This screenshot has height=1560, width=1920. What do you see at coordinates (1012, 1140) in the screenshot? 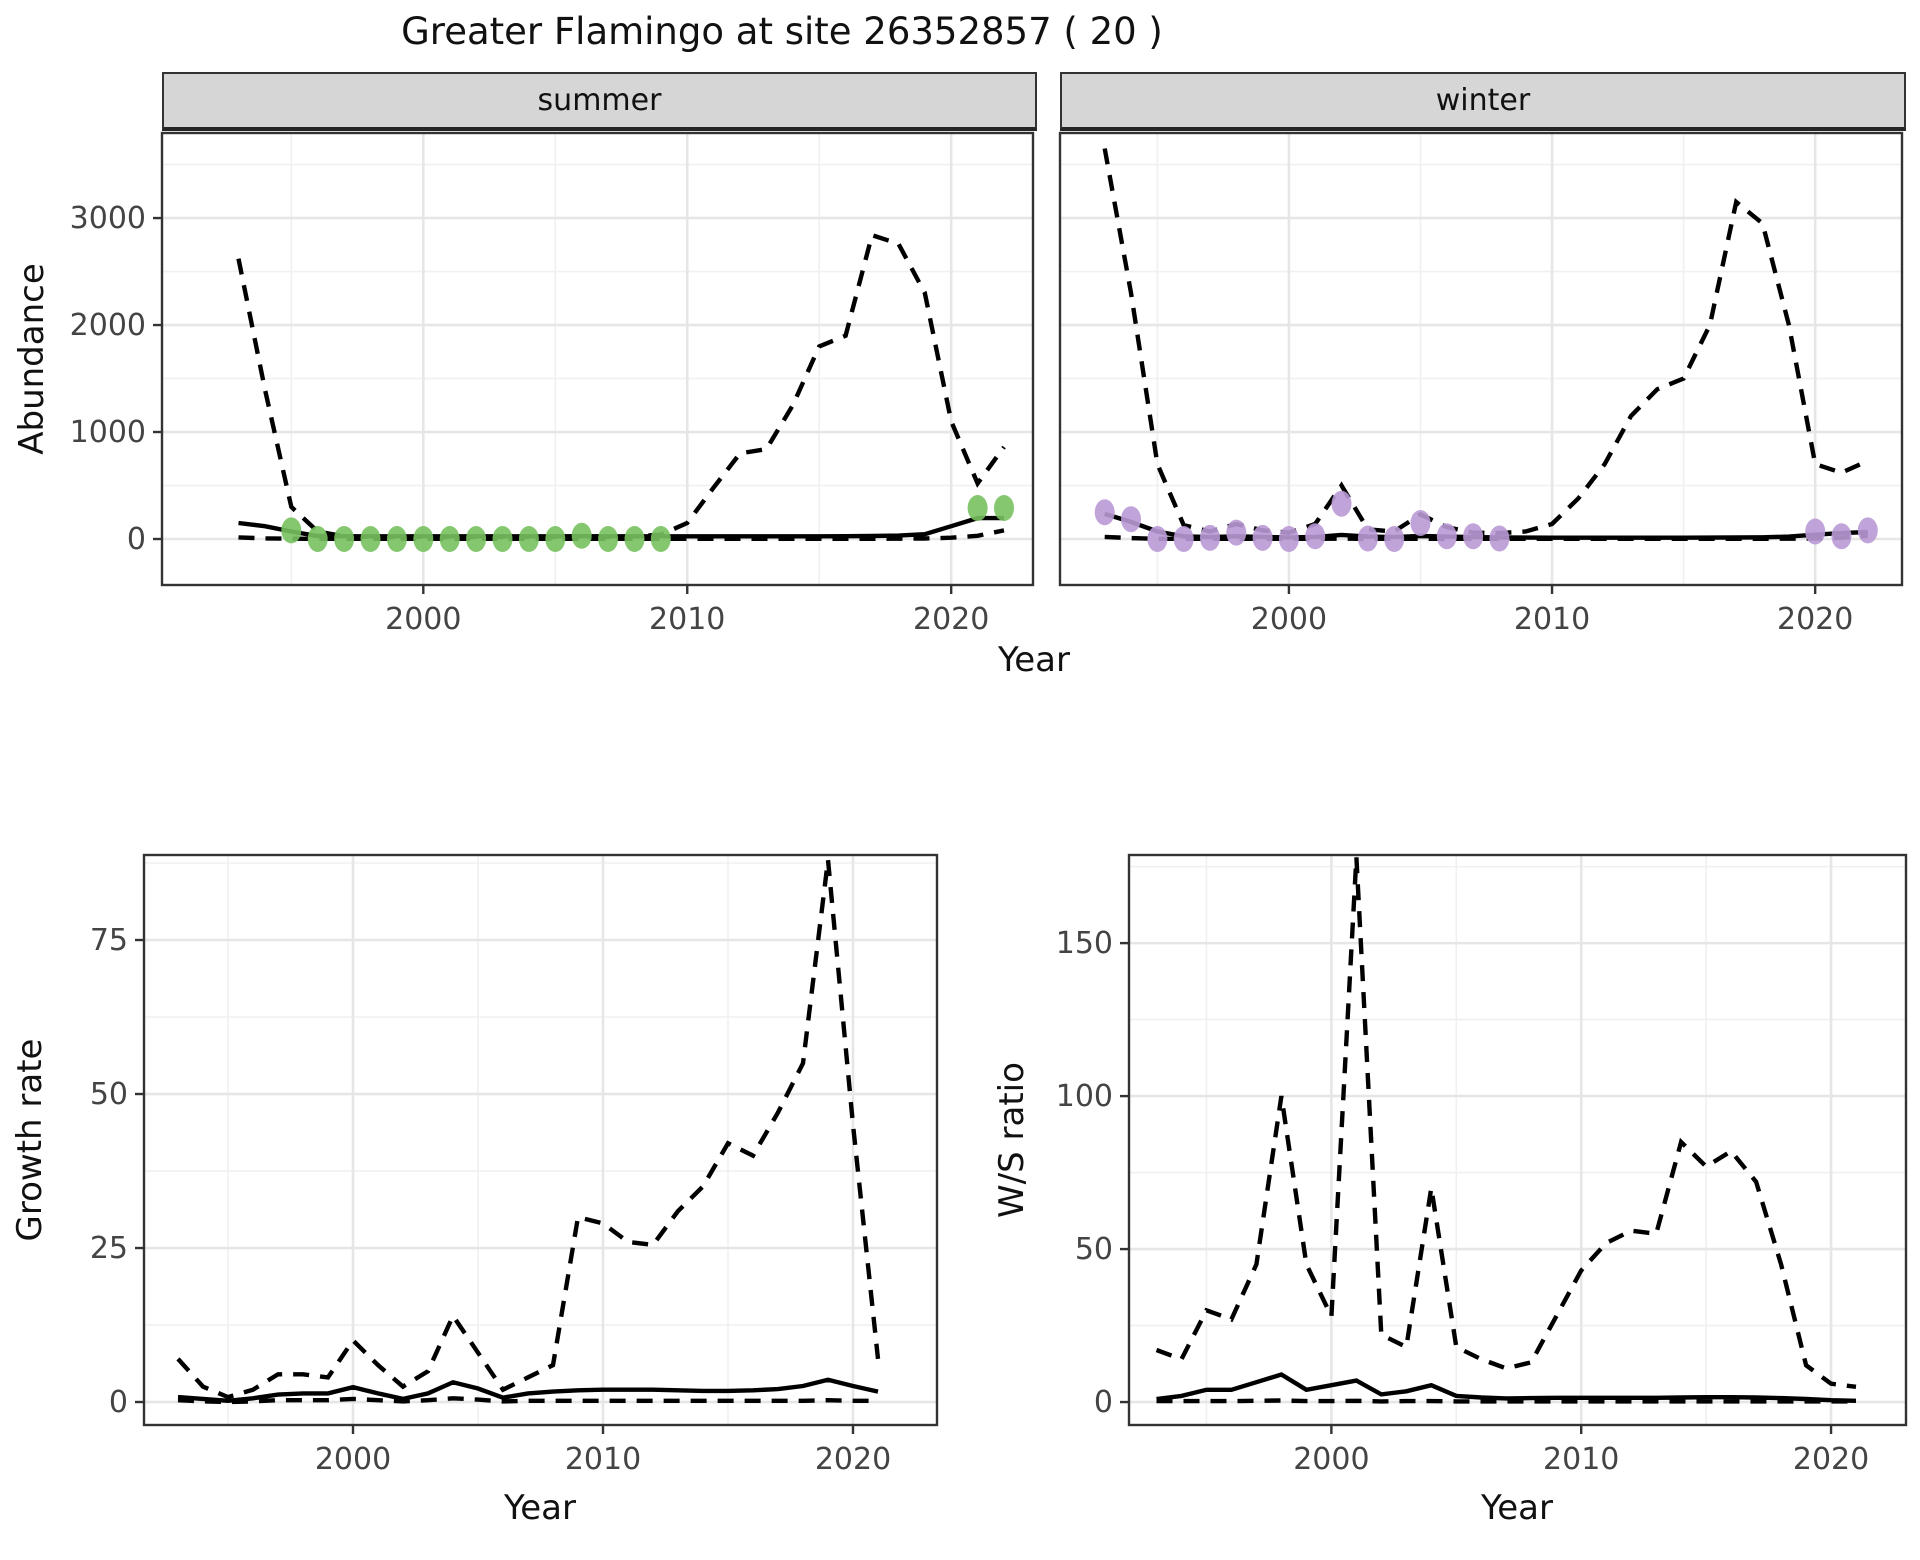
I see `y-axis-title-ws-ratio: W/S ratio` at bounding box center [1012, 1140].